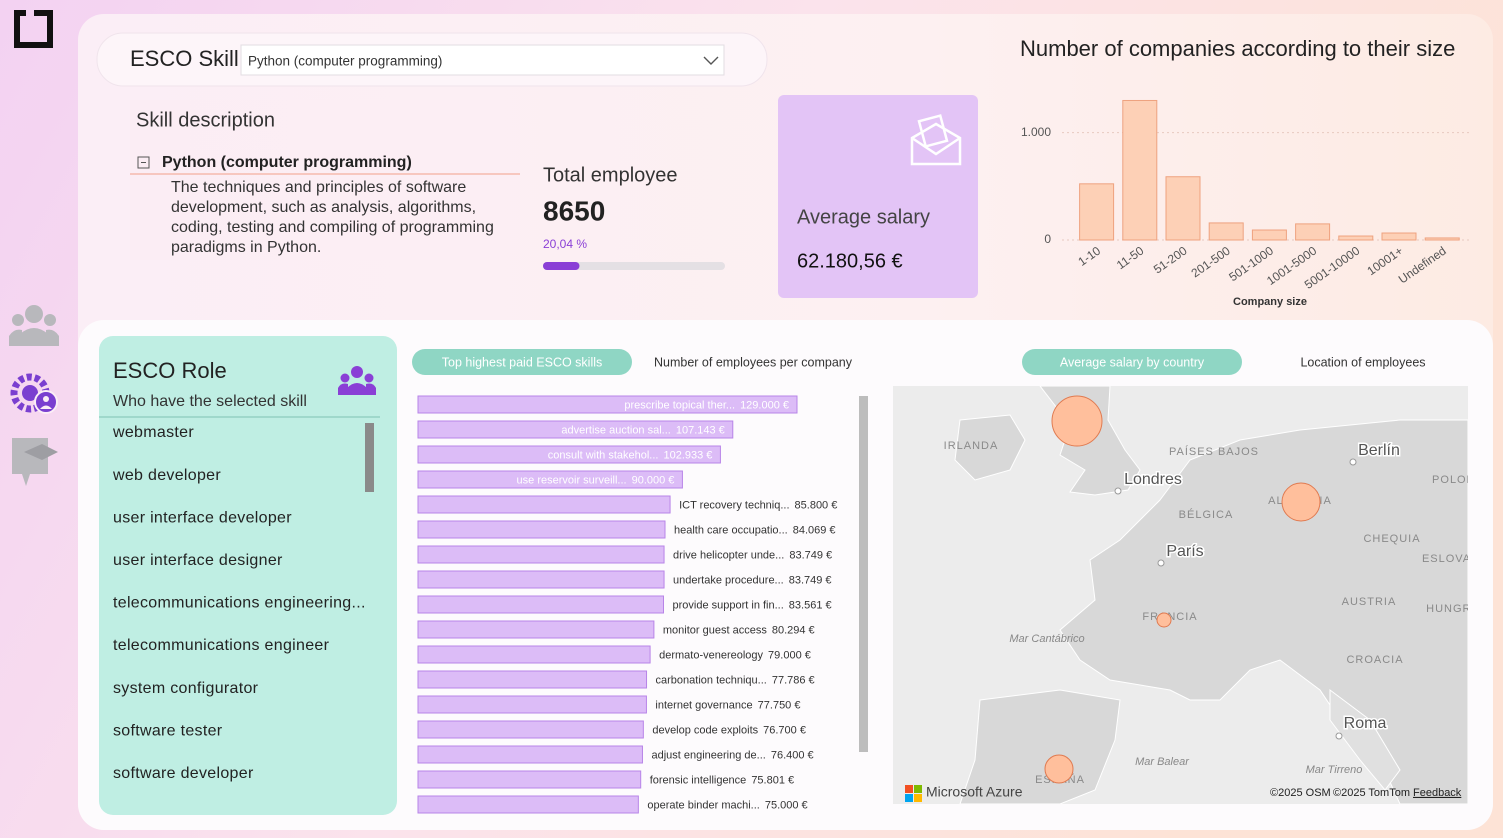  I want to click on skill-dropdown-value: Python (computer programming), so click(345, 61).